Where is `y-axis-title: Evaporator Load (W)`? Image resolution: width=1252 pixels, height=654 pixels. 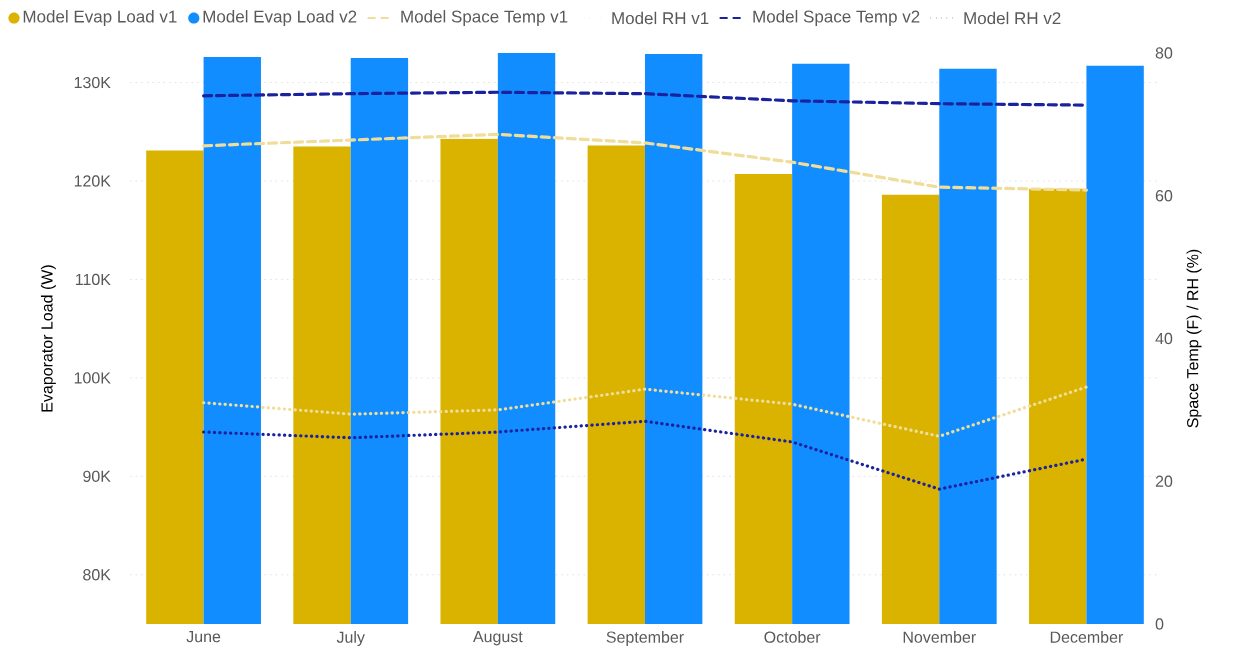 y-axis-title: Evaporator Load (W) is located at coordinates (48, 338).